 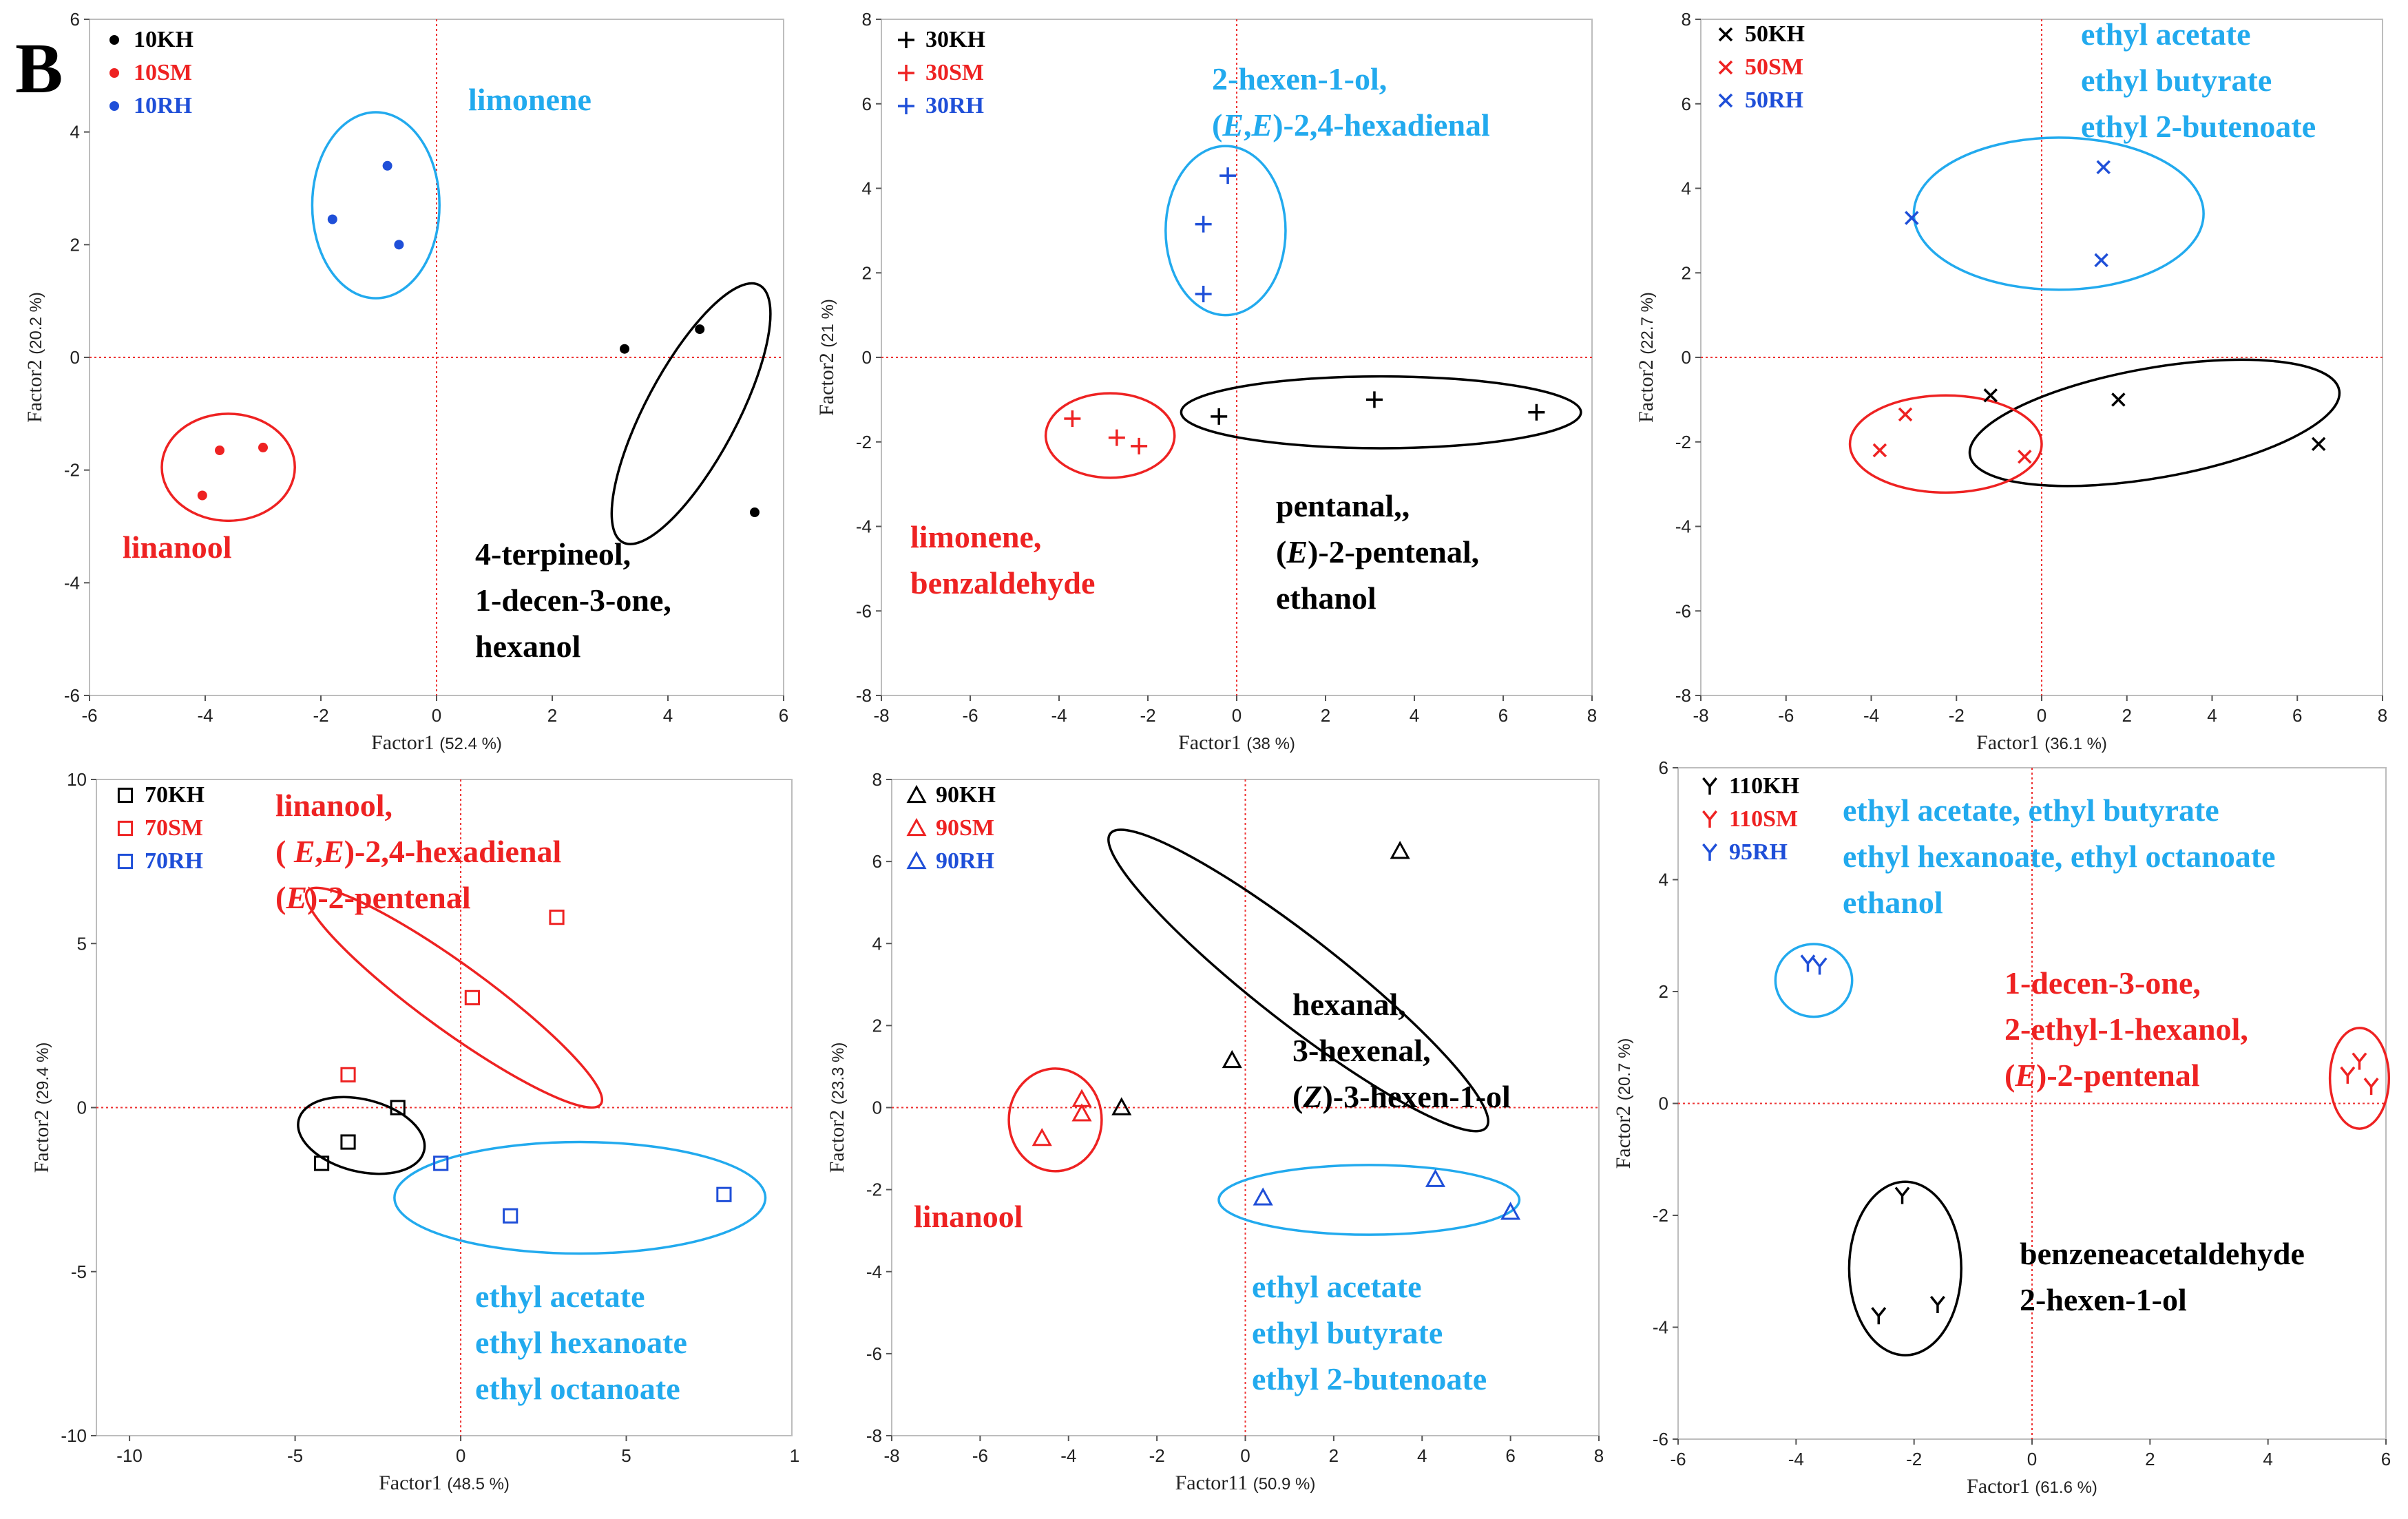 I want to click on x-tick-label: -10, so click(x=129, y=1456).